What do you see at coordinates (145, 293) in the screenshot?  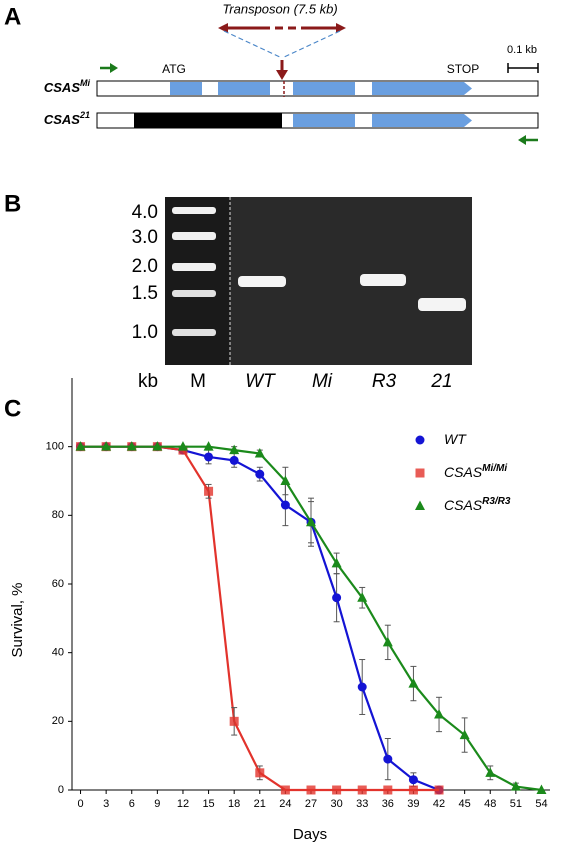 I see `size-label: 1.5` at bounding box center [145, 293].